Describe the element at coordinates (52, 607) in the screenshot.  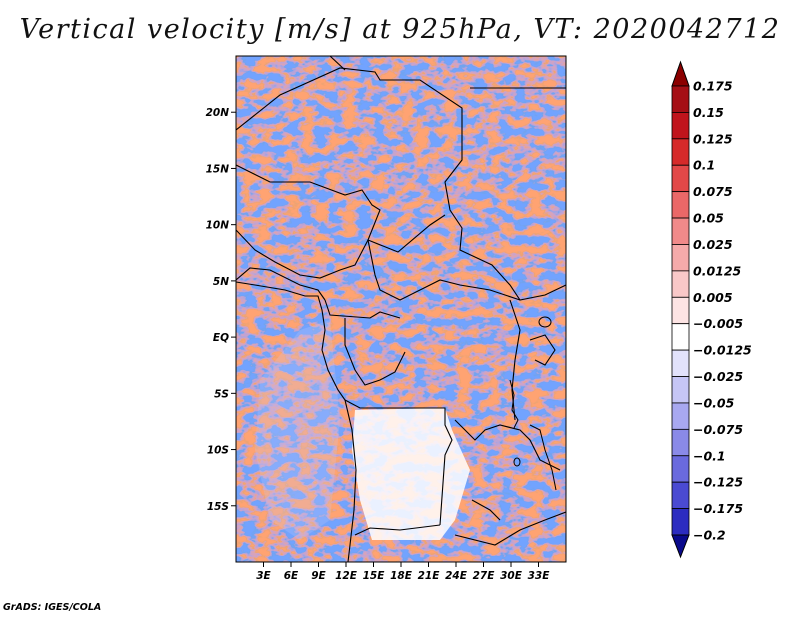
I see `credit-label: GrADS: IGES/COLA` at that location.